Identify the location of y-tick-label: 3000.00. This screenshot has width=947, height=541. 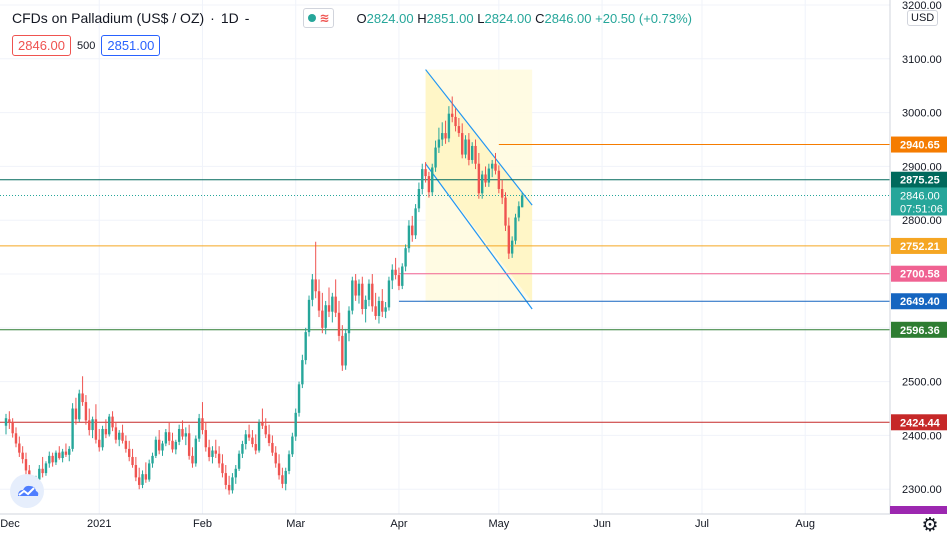
(922, 114).